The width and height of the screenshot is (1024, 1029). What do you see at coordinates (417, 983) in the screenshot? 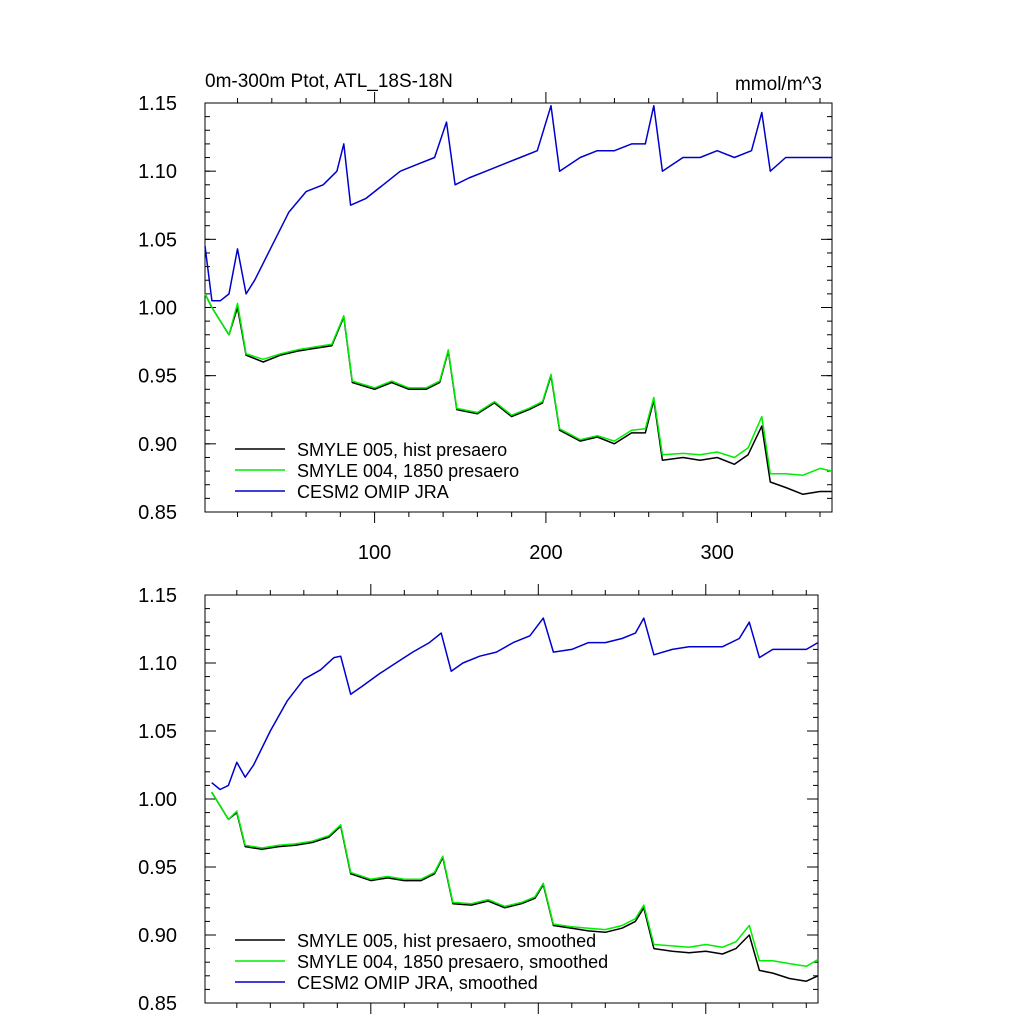
I see `legend-label: CESM2 OMIP JRA, smoothed` at bounding box center [417, 983].